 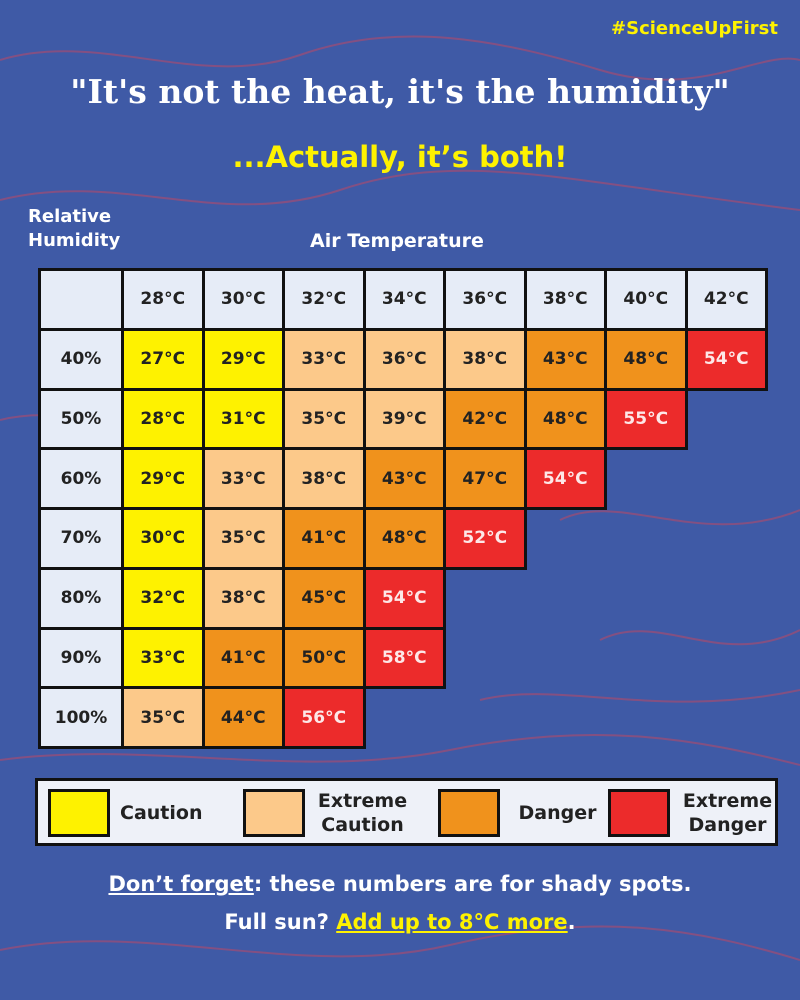 I want to click on heat-cell: 50°C, so click(x=324, y=658).